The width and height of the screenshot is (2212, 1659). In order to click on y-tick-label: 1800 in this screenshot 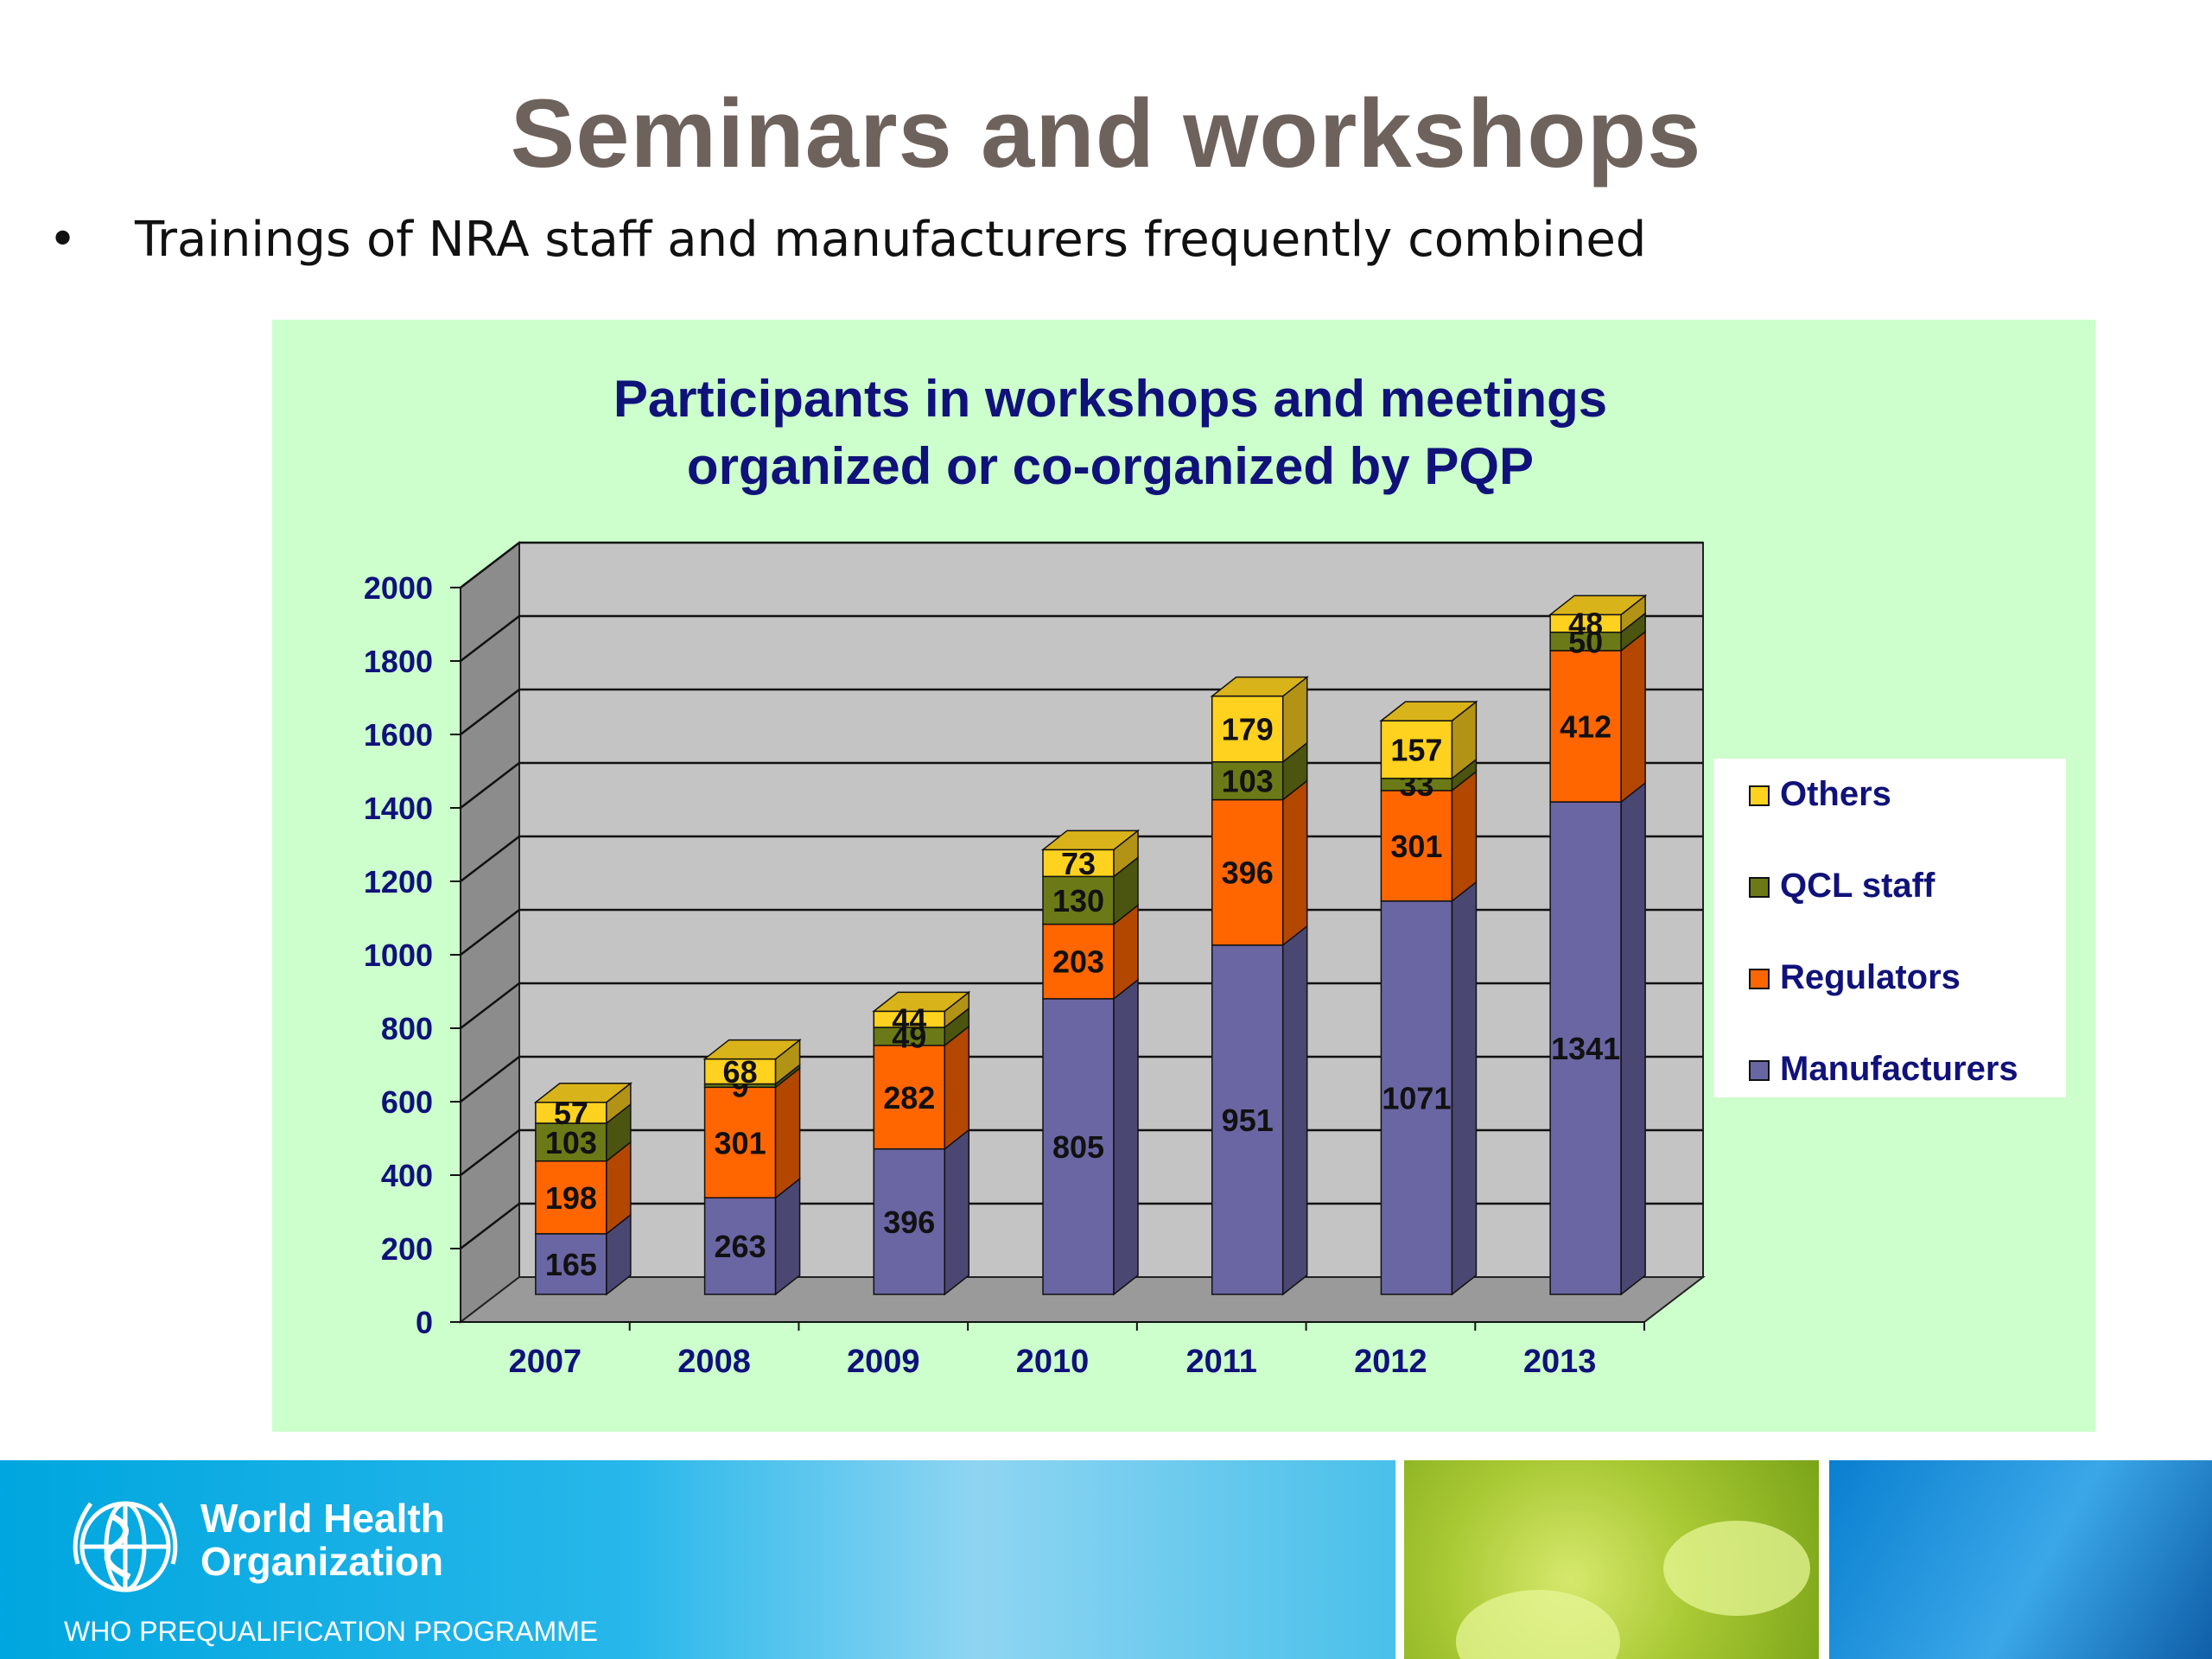, I will do `click(398, 661)`.